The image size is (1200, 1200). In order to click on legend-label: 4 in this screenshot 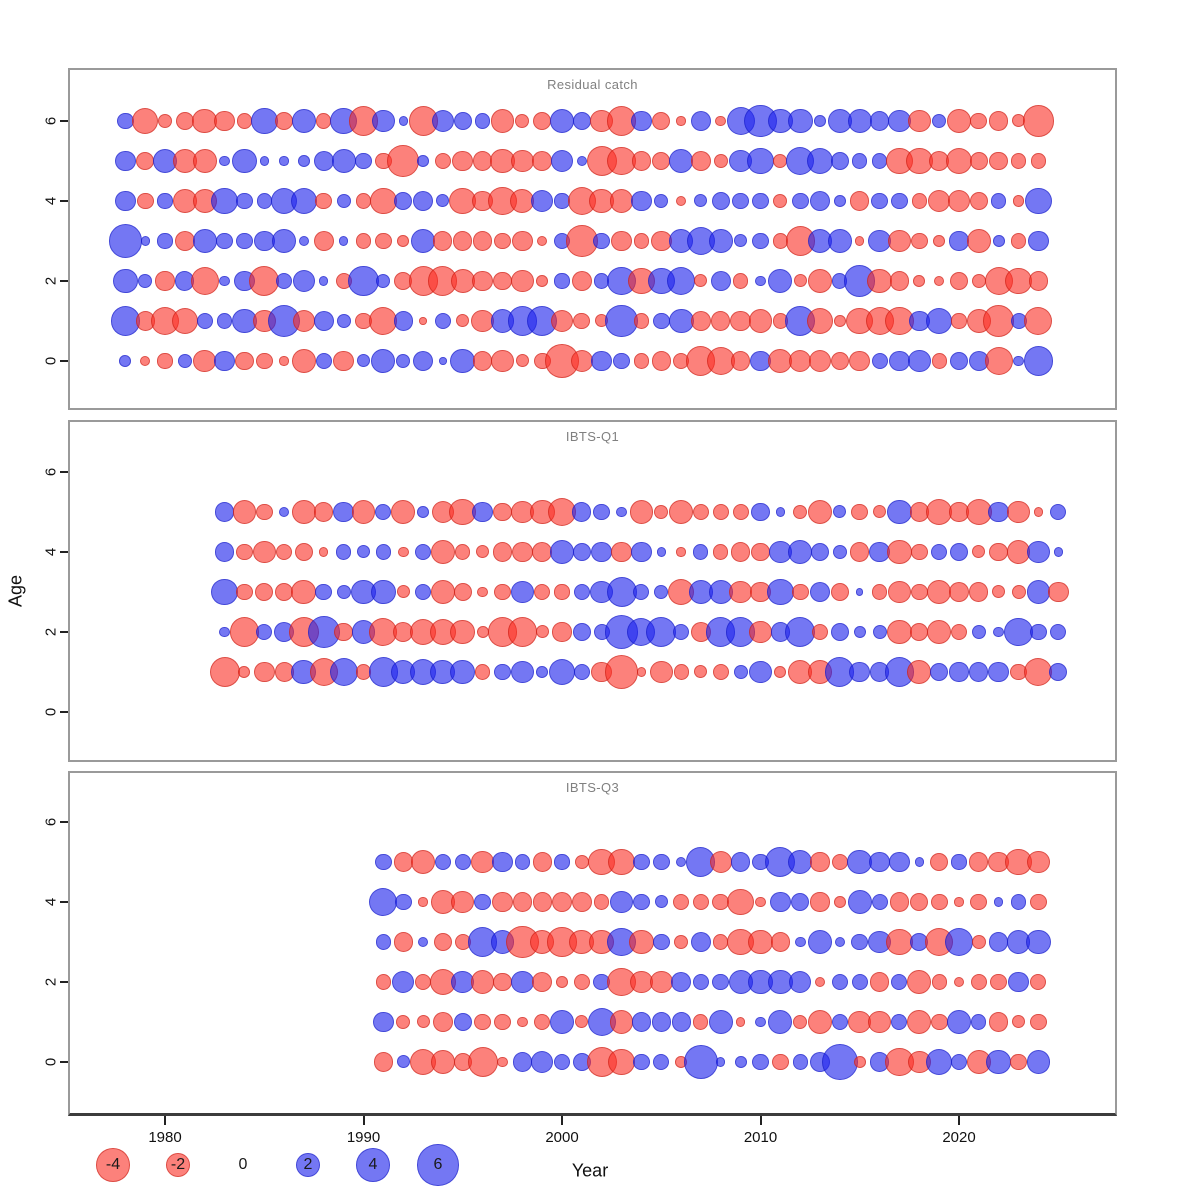, I will do `click(373, 1164)`.